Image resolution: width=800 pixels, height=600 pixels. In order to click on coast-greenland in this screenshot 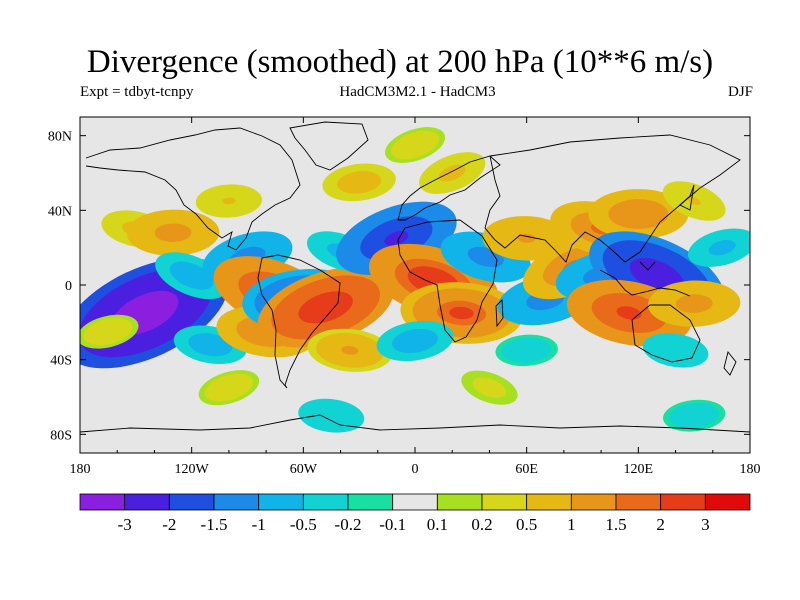, I will do `click(329, 146)`.